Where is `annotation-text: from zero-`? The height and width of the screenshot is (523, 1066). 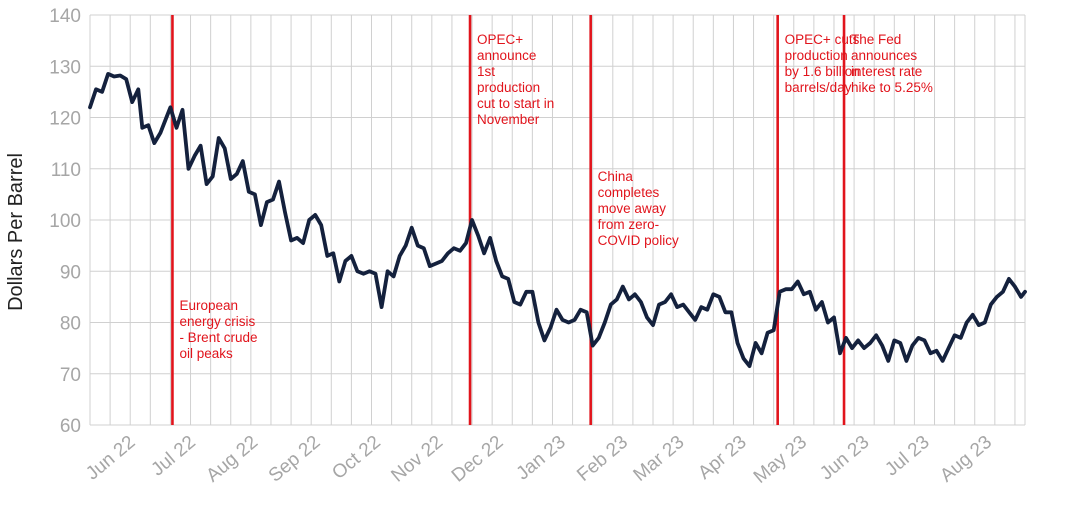 annotation-text: from zero- is located at coordinates (629, 224).